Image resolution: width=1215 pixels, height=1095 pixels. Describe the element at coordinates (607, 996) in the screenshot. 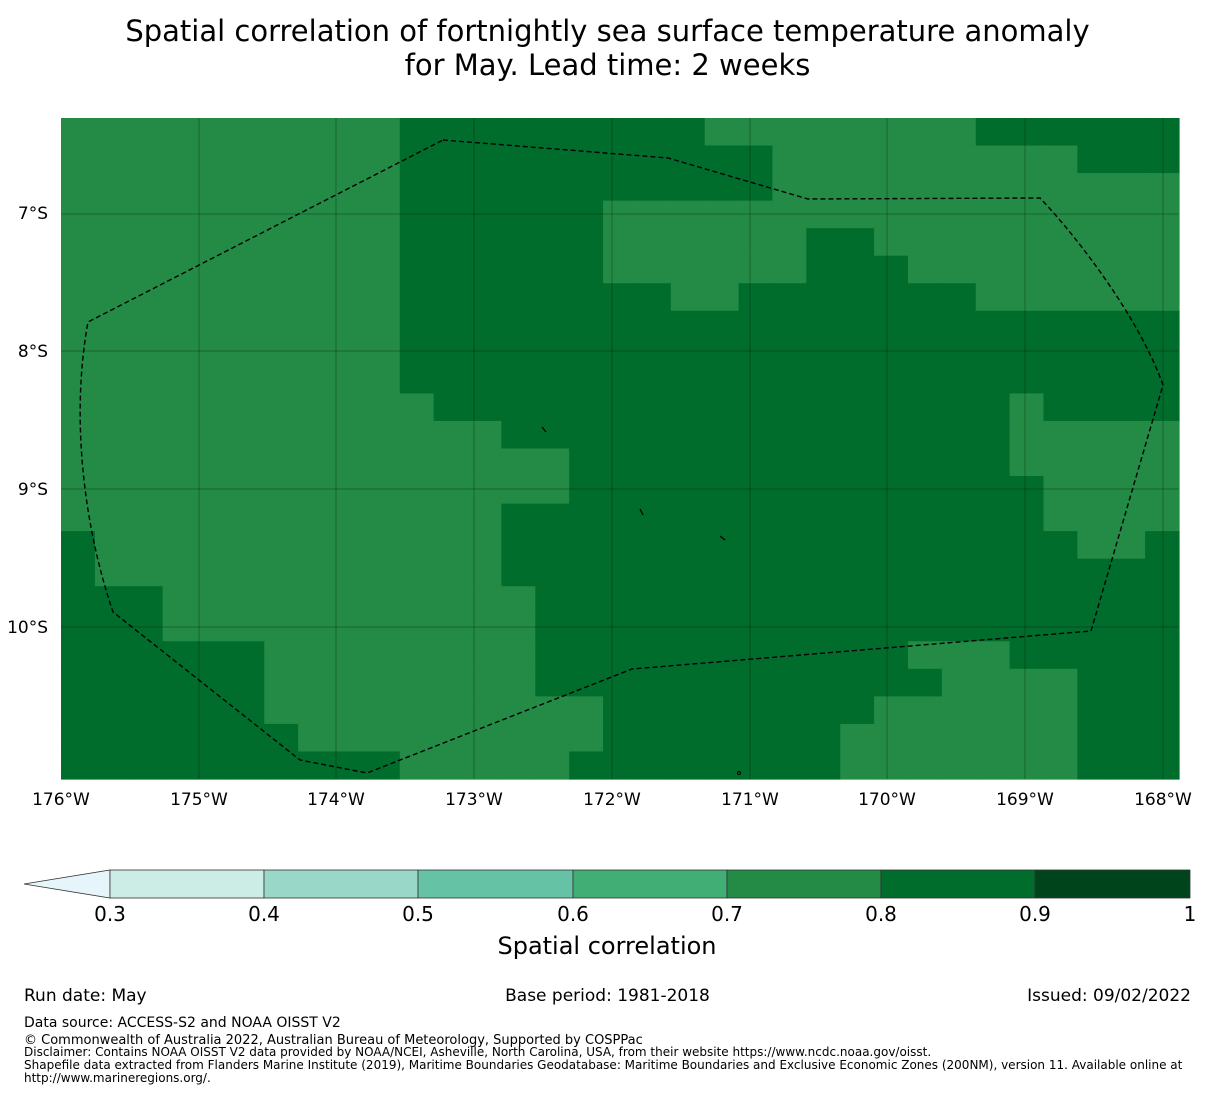

I see `base-period: Base period: 1981-2018` at that location.